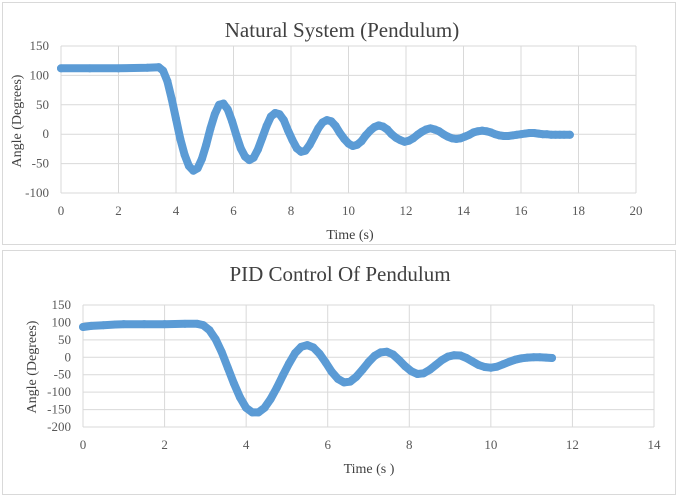 This screenshot has height=500, width=679. Describe the element at coordinates (578, 210) in the screenshot. I see `x-tick-label: 18` at that location.